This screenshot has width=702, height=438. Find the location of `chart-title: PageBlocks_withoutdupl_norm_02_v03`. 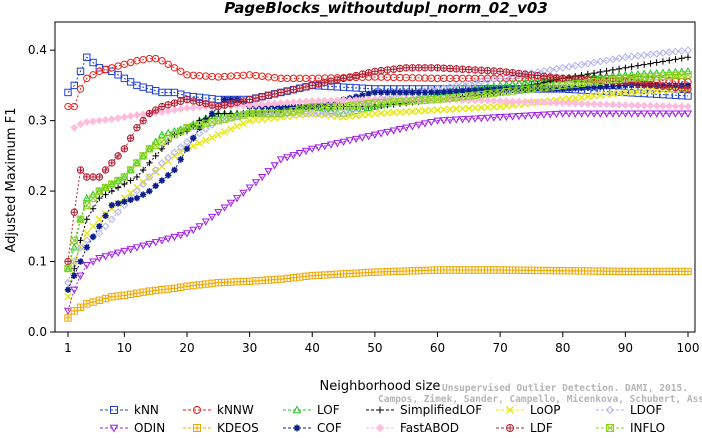

chart-title: PageBlocks_withoutdupl_norm_02_v03 is located at coordinates (386, 8).